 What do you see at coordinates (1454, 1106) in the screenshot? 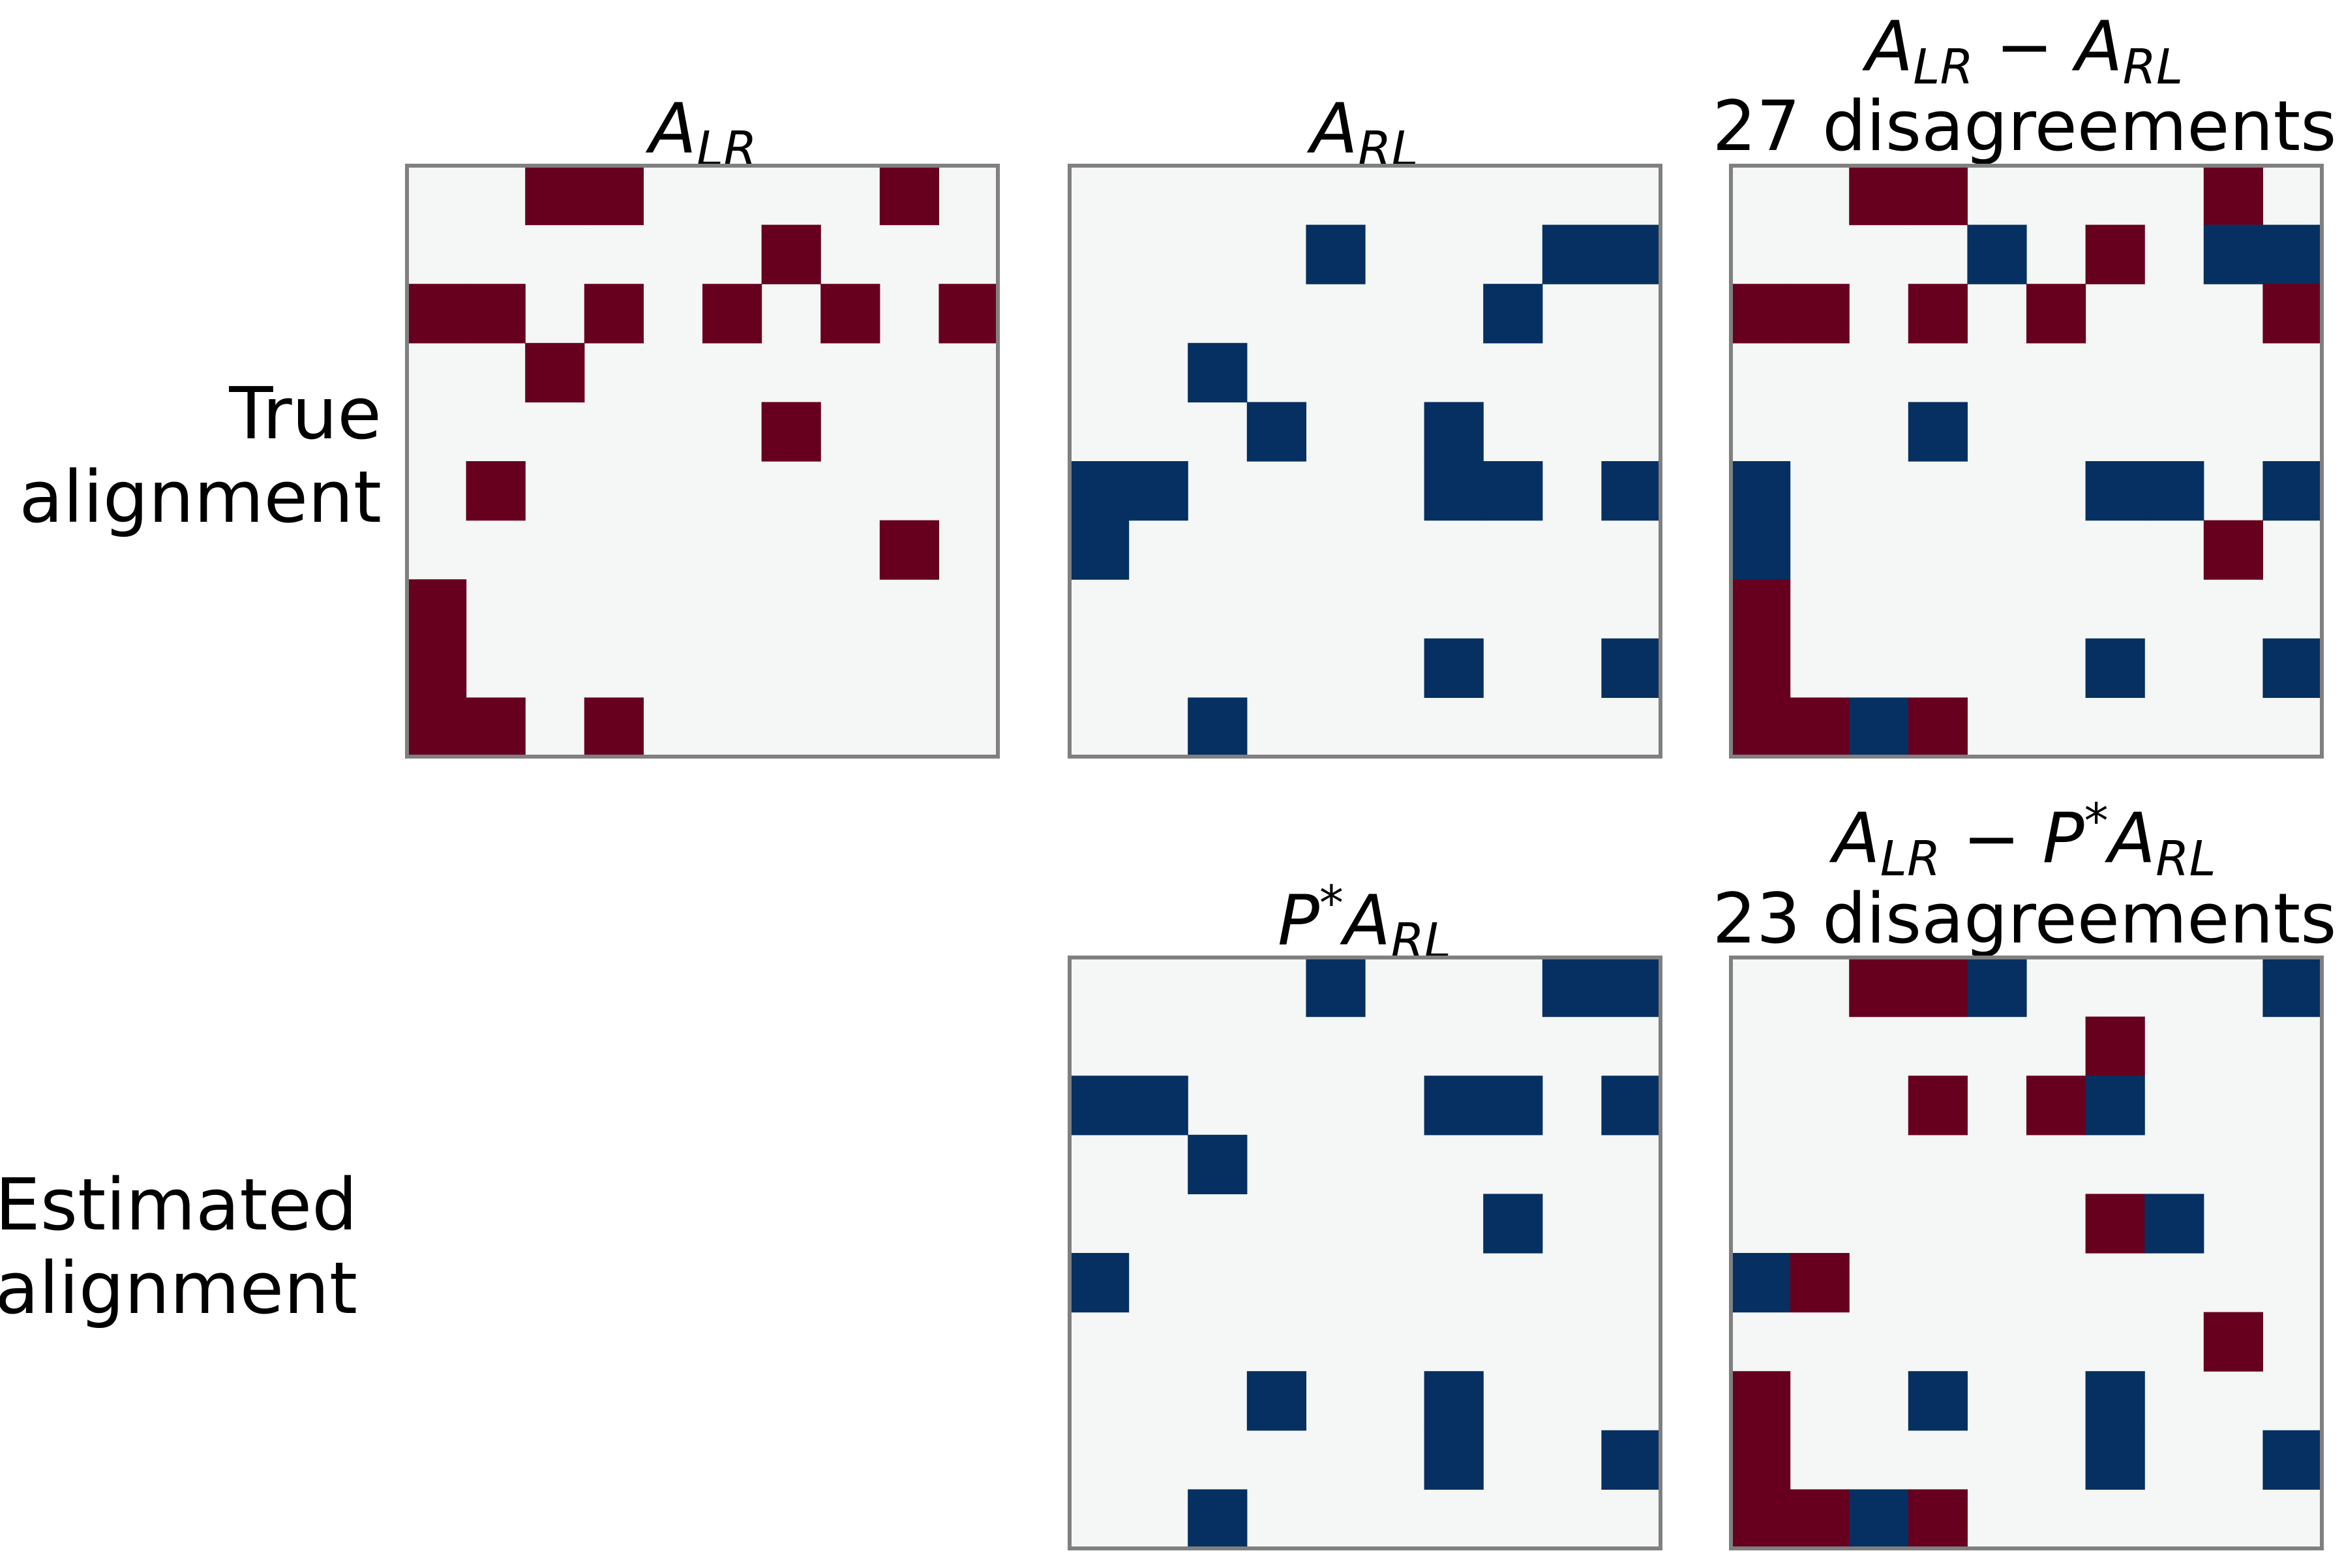
I see `heatmap-cell-r2-c6` at bounding box center [1454, 1106].